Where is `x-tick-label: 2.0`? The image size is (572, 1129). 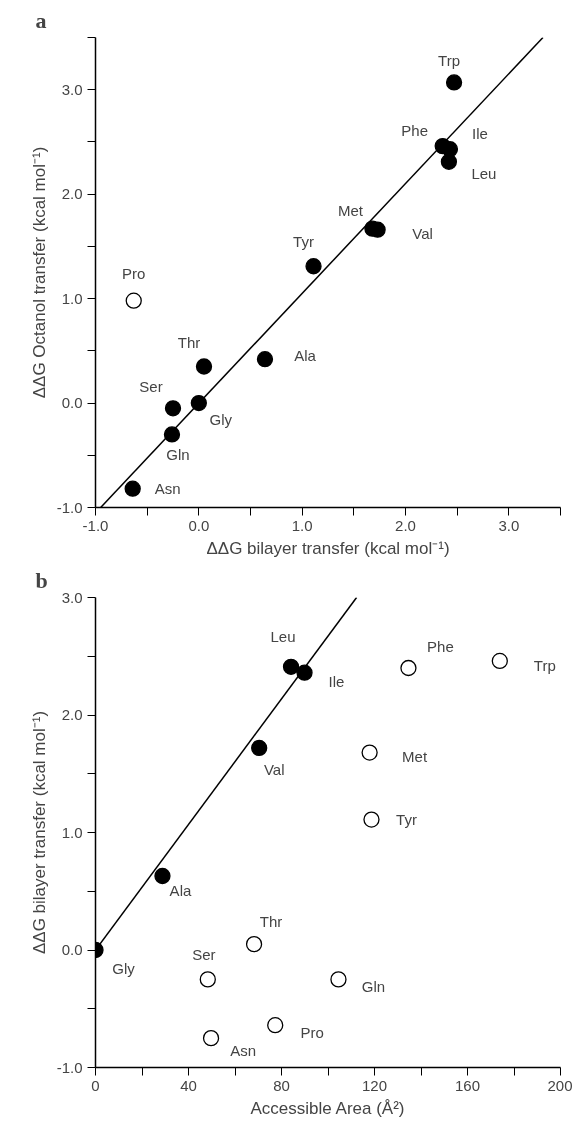
x-tick-label: 2.0 is located at coordinates (405, 525).